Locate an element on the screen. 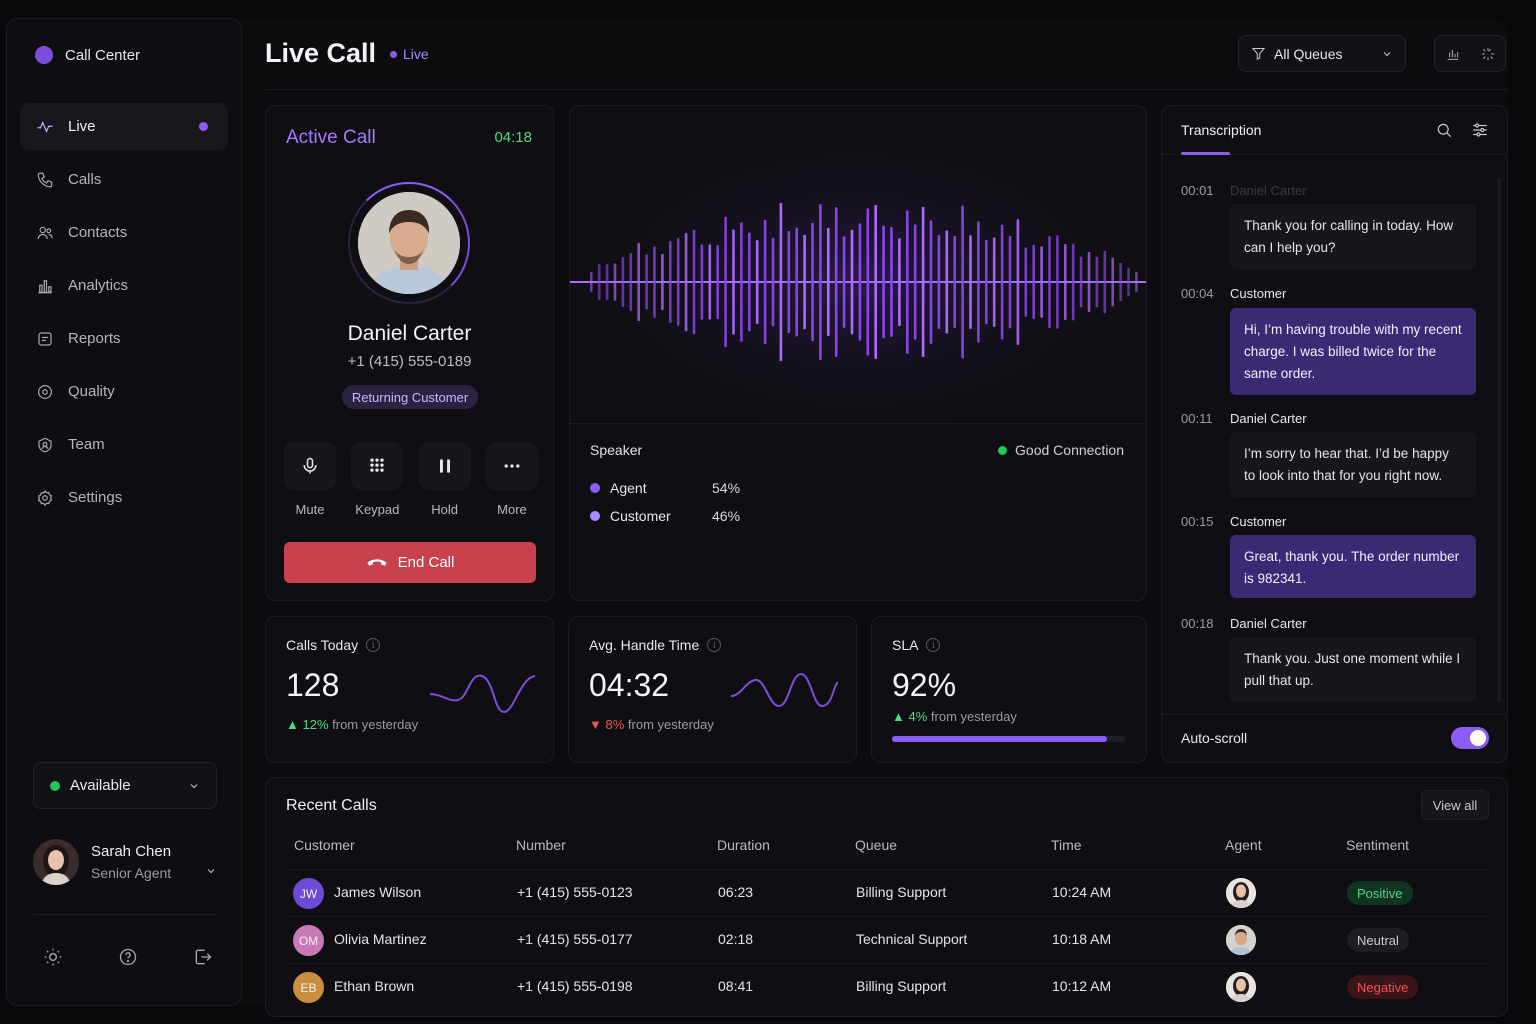 The width and height of the screenshot is (1536, 1024). sliders-icon is located at coordinates (1480, 130).